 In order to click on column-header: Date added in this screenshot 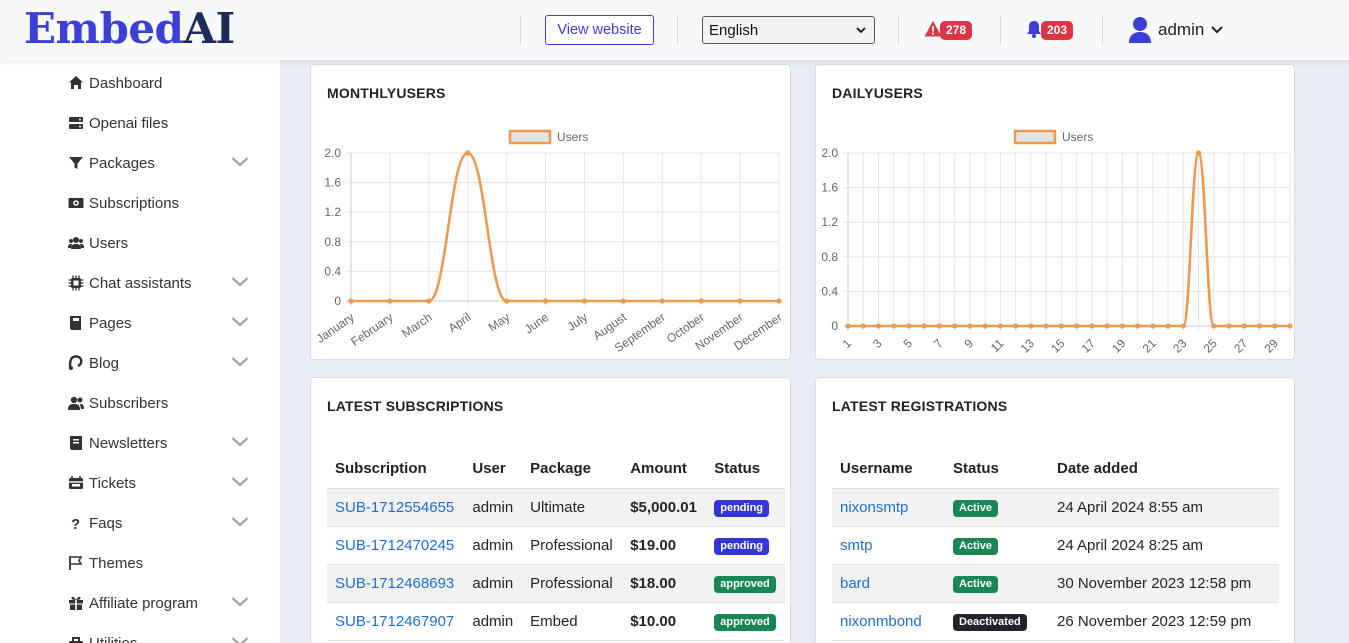, I will do `click(1164, 469)`.